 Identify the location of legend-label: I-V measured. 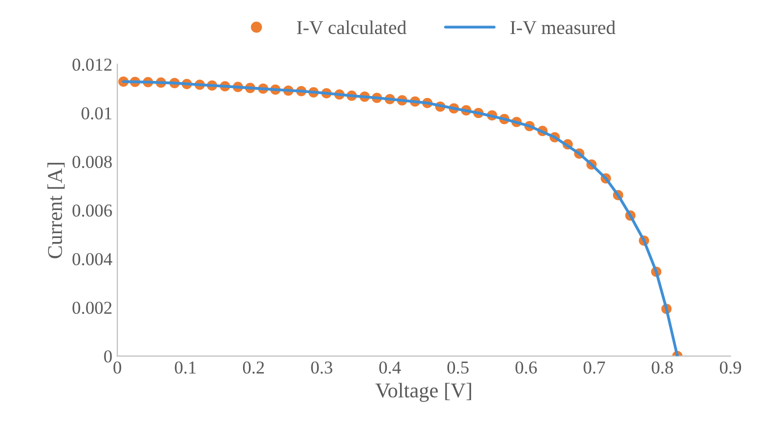
(563, 27).